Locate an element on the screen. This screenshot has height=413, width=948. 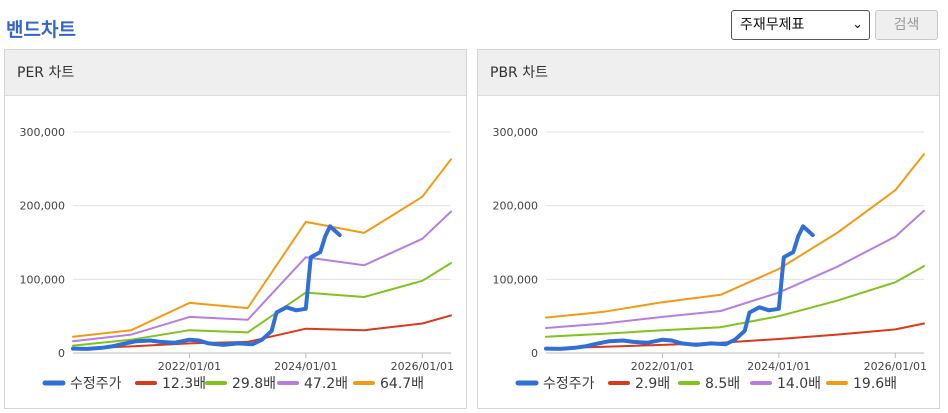
legend-label: 29.8배 is located at coordinates (254, 384).